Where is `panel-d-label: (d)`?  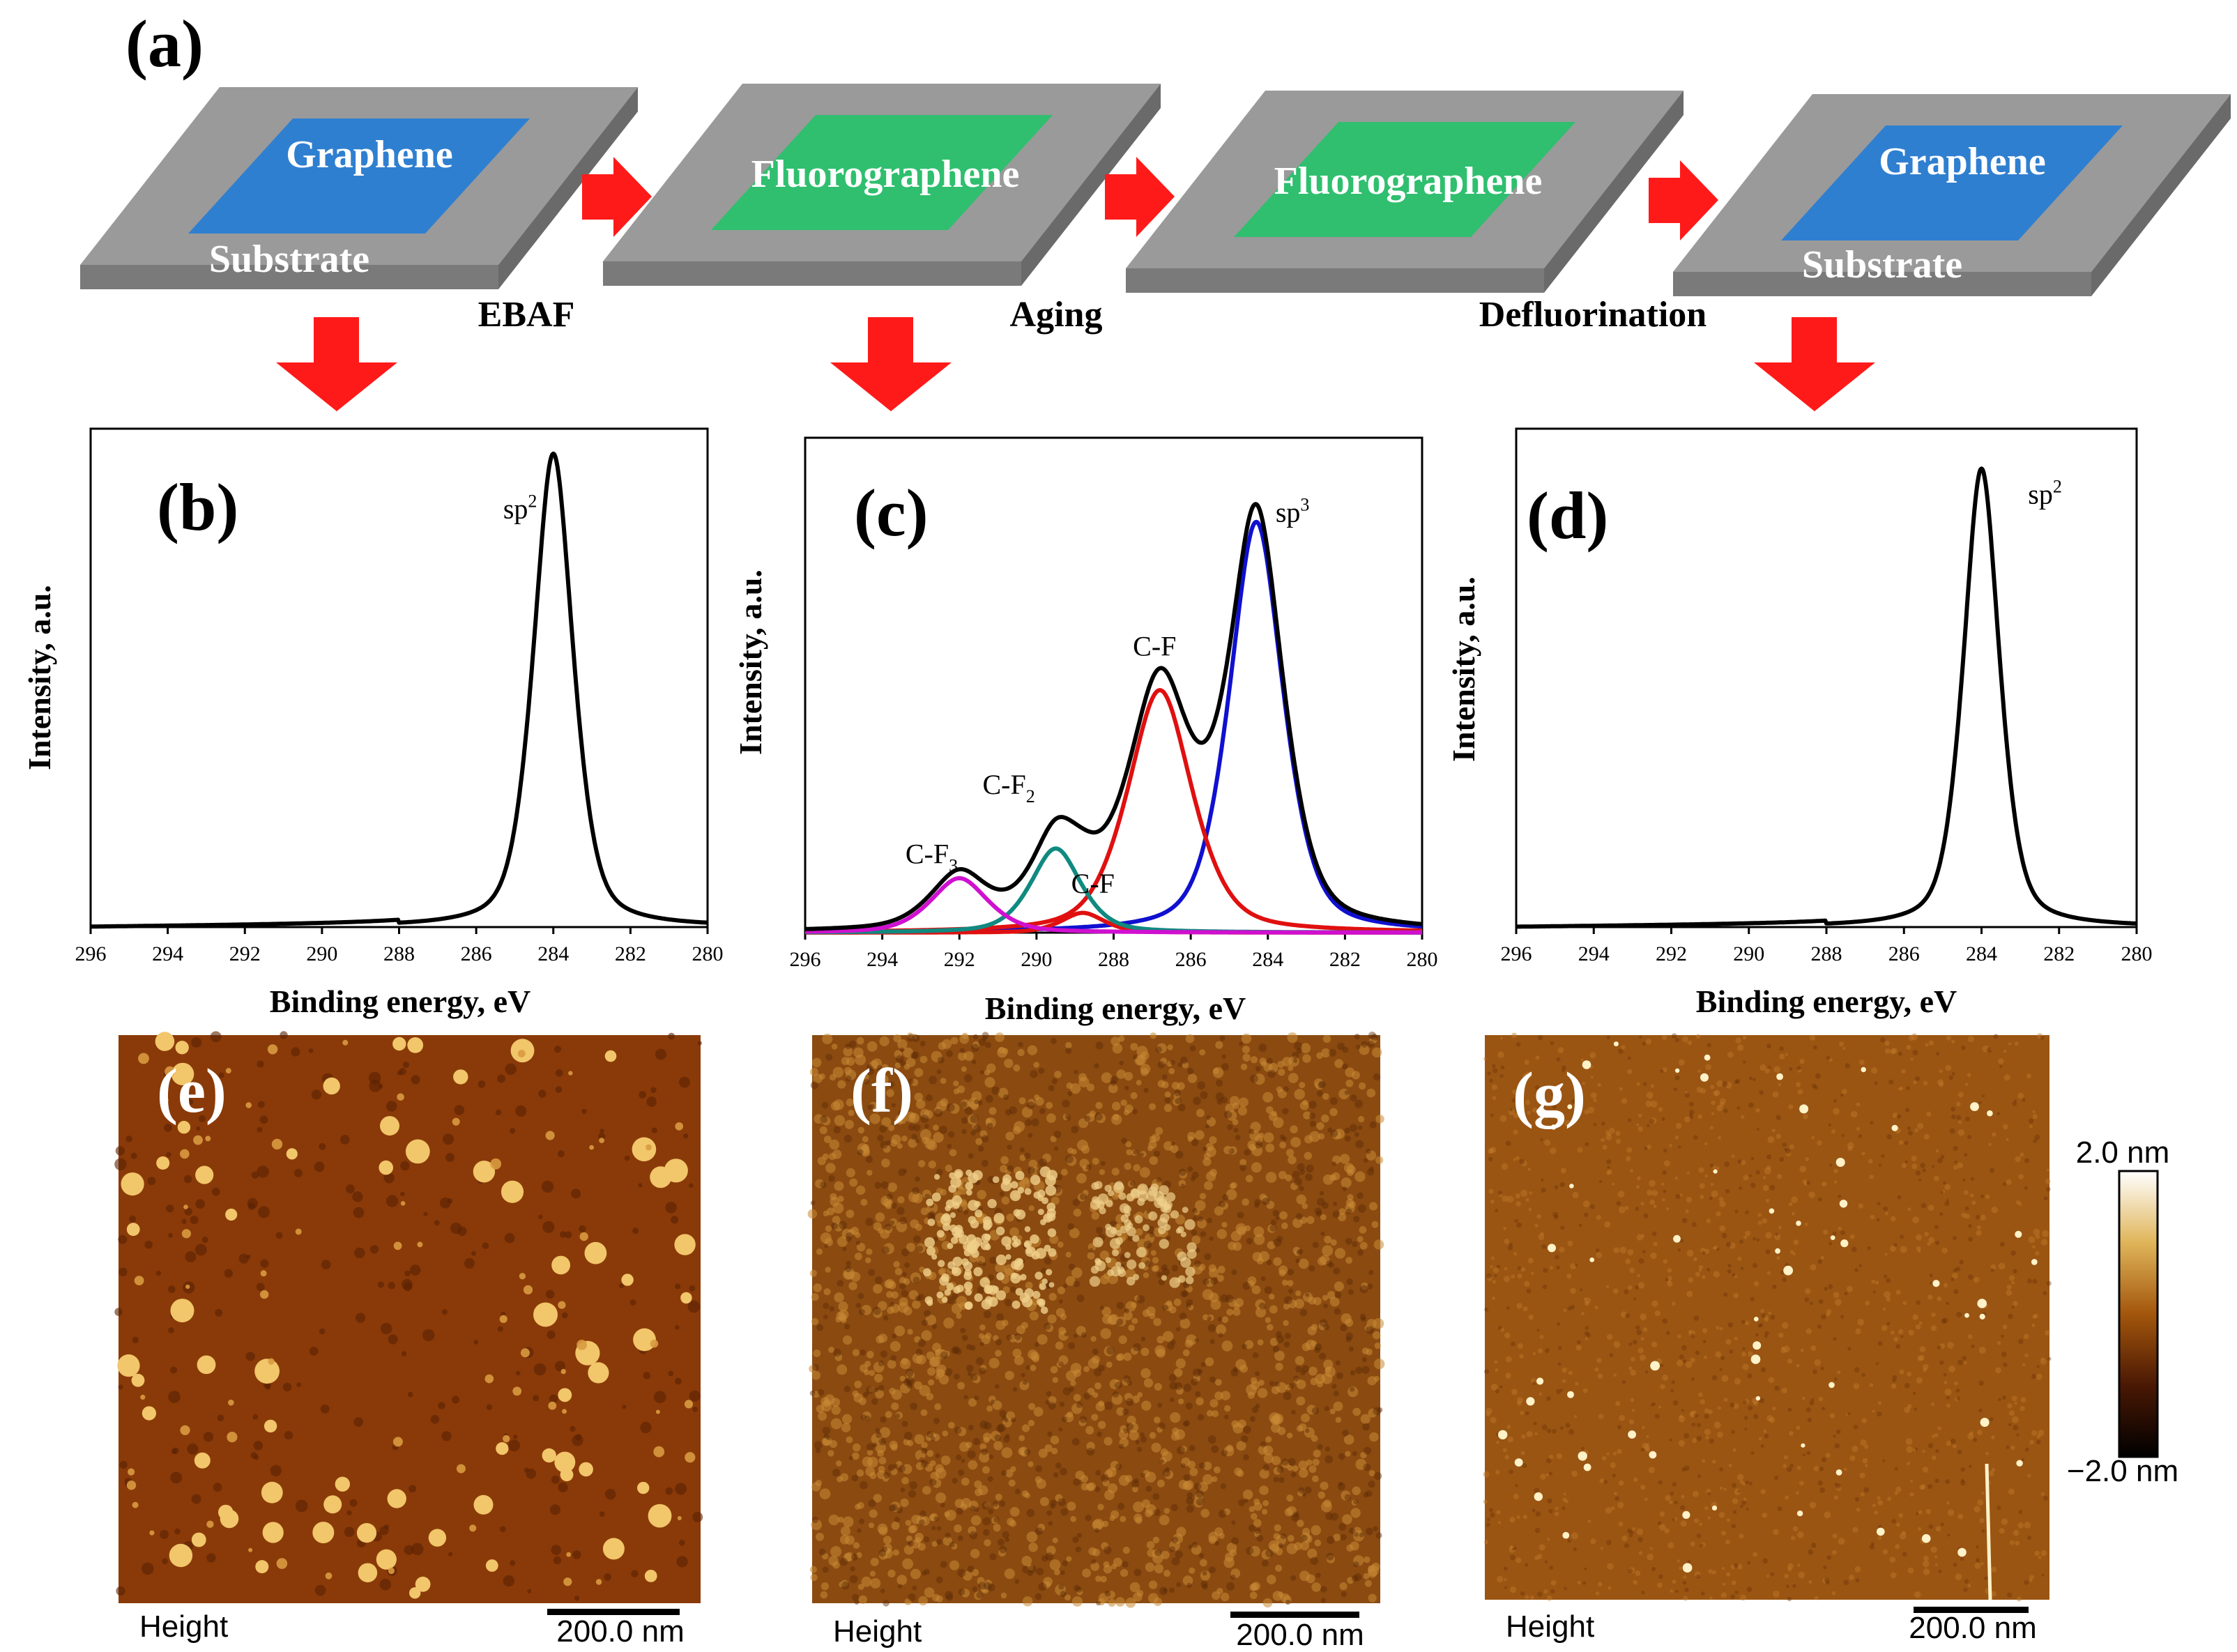 panel-d-label: (d) is located at coordinates (1567, 515).